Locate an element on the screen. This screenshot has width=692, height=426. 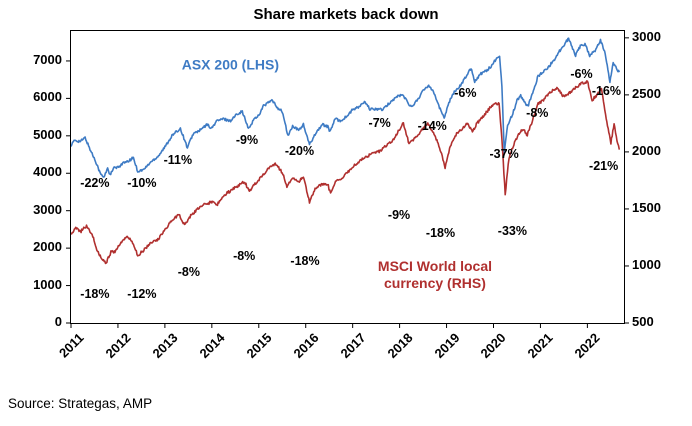
left-axis-tick-label: 1000 is located at coordinates (47, 284).